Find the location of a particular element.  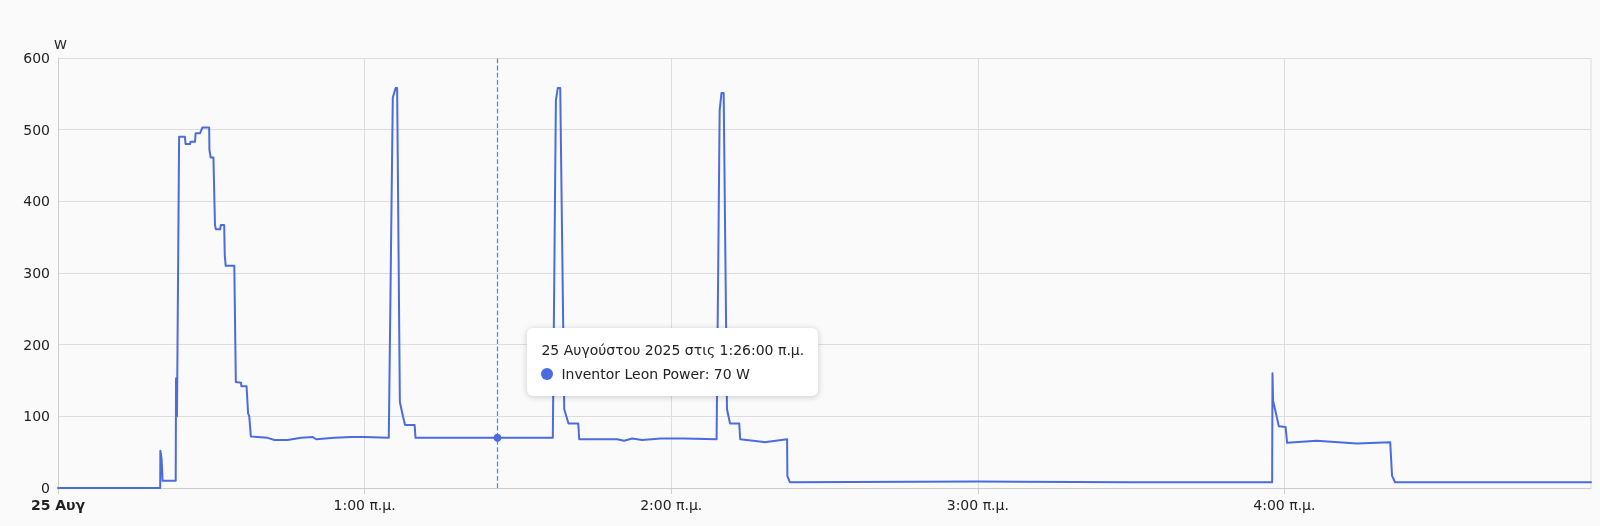

y-tick-label: 300 is located at coordinates (36, 273).